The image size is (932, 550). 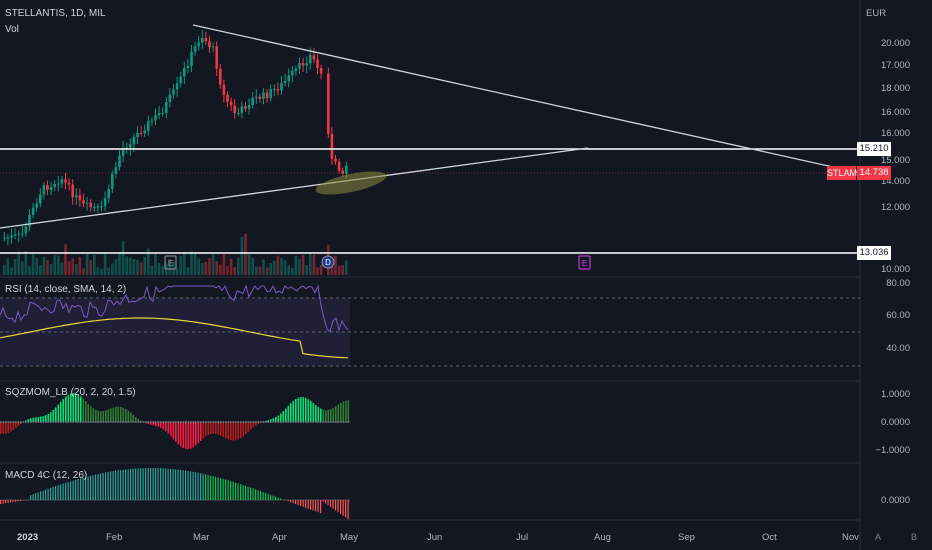 I want to click on auto-scale-button: A, so click(x=877, y=537).